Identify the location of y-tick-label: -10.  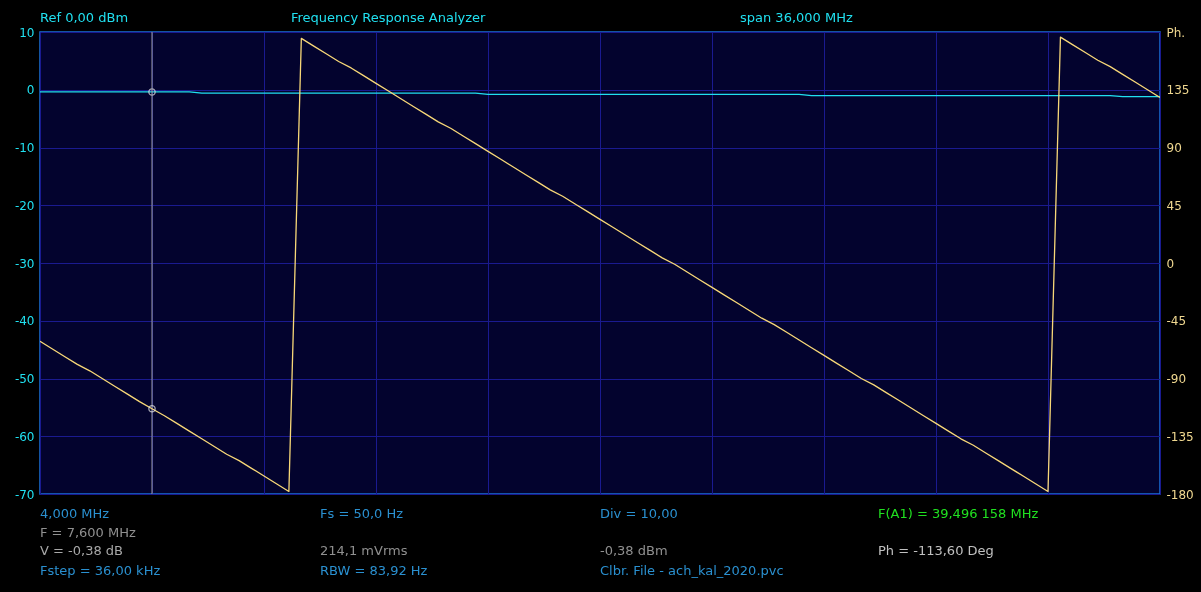
(24, 148).